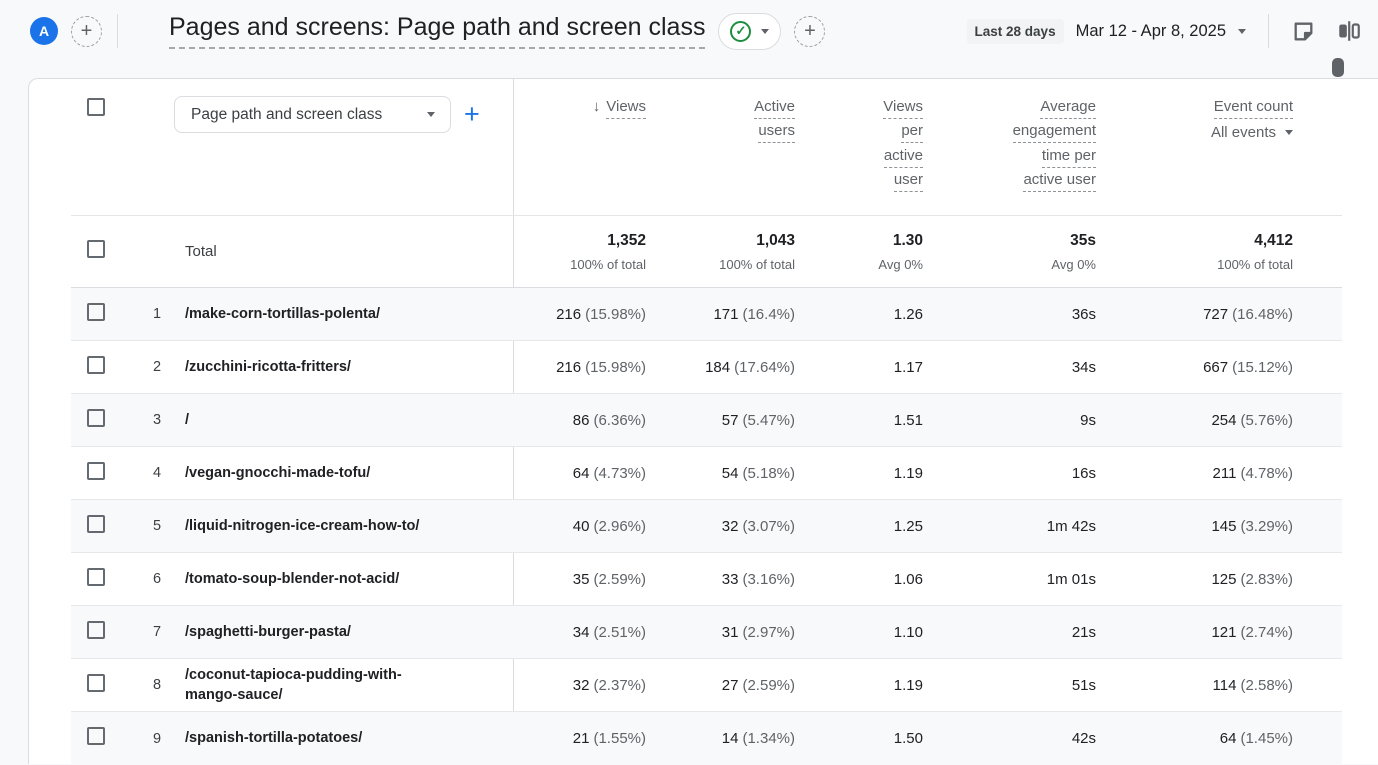  Describe the element at coordinates (619, 738) in the screenshot. I see `metric-percent: (1.55%)` at that location.